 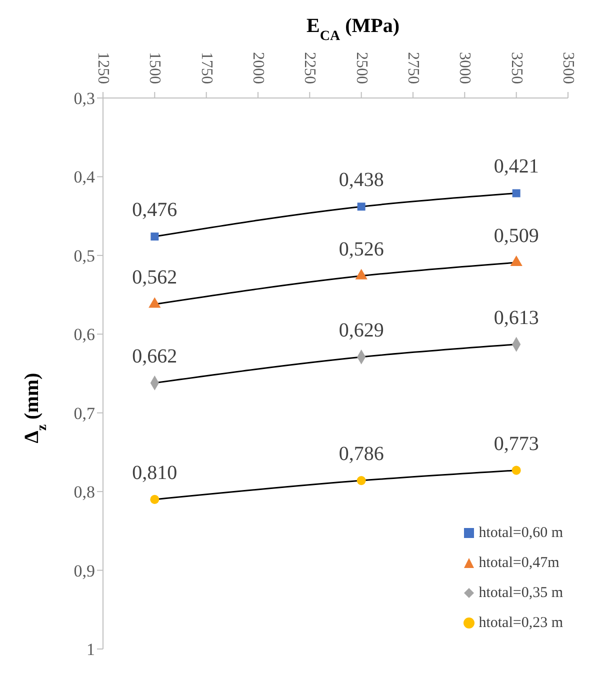 What do you see at coordinates (568, 68) in the screenshot?
I see `x-tick-label: 3500` at bounding box center [568, 68].